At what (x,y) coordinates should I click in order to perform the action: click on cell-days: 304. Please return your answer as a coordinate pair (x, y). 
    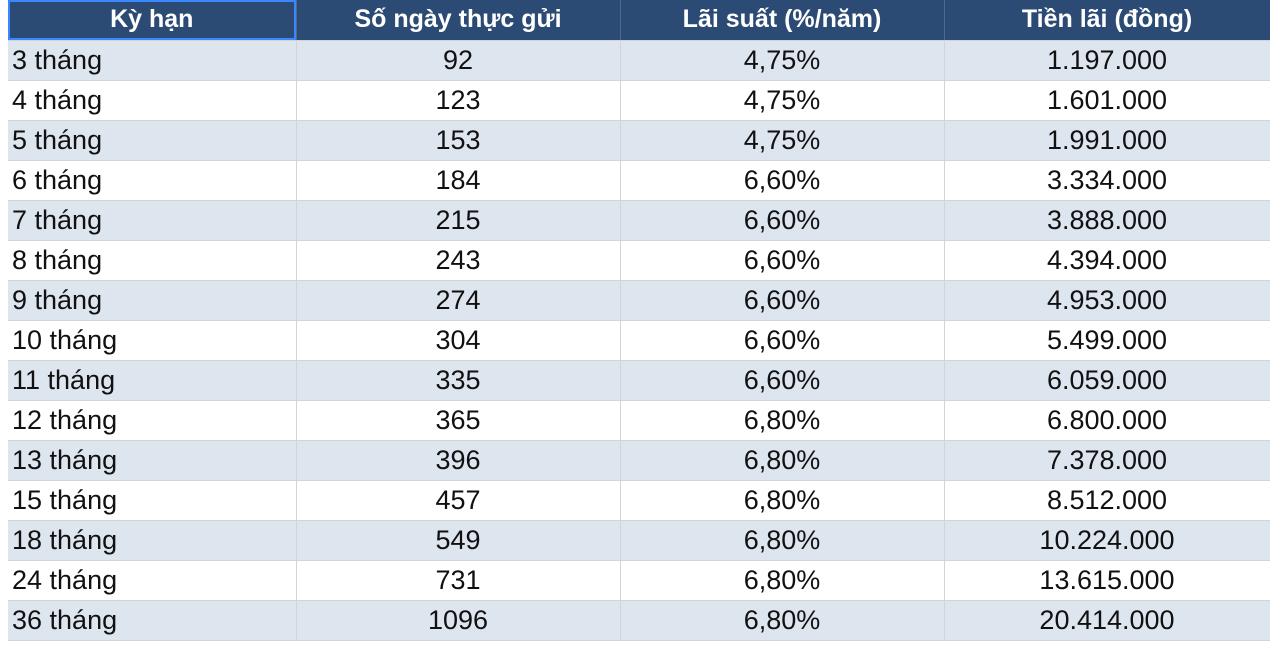
    Looking at the image, I should click on (458, 340).